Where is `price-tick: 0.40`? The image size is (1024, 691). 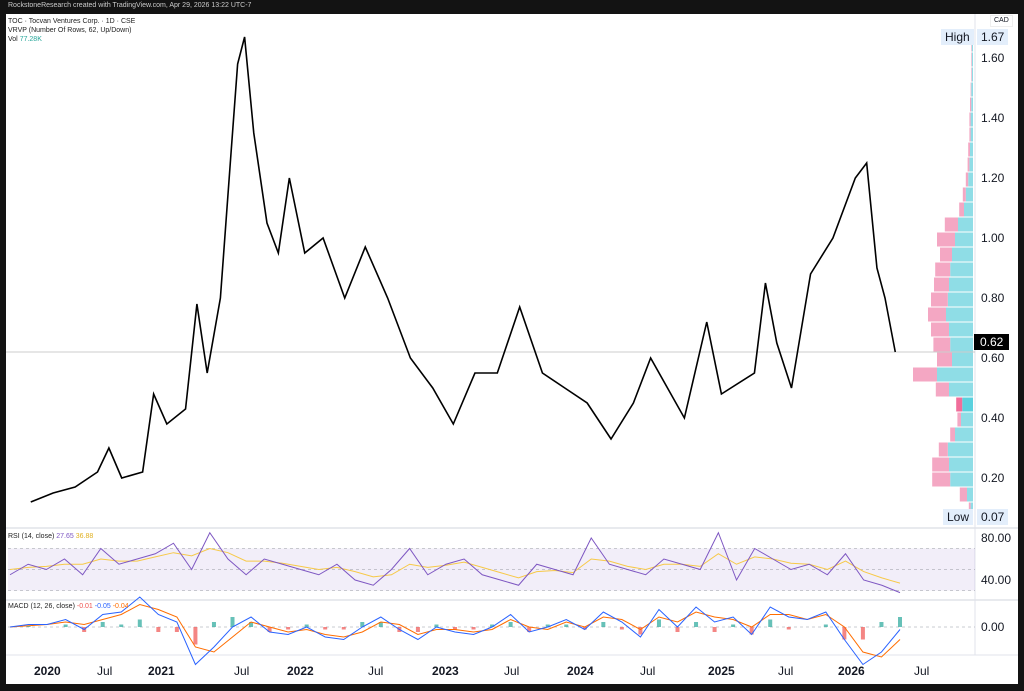
price-tick: 0.40 is located at coordinates (993, 418).